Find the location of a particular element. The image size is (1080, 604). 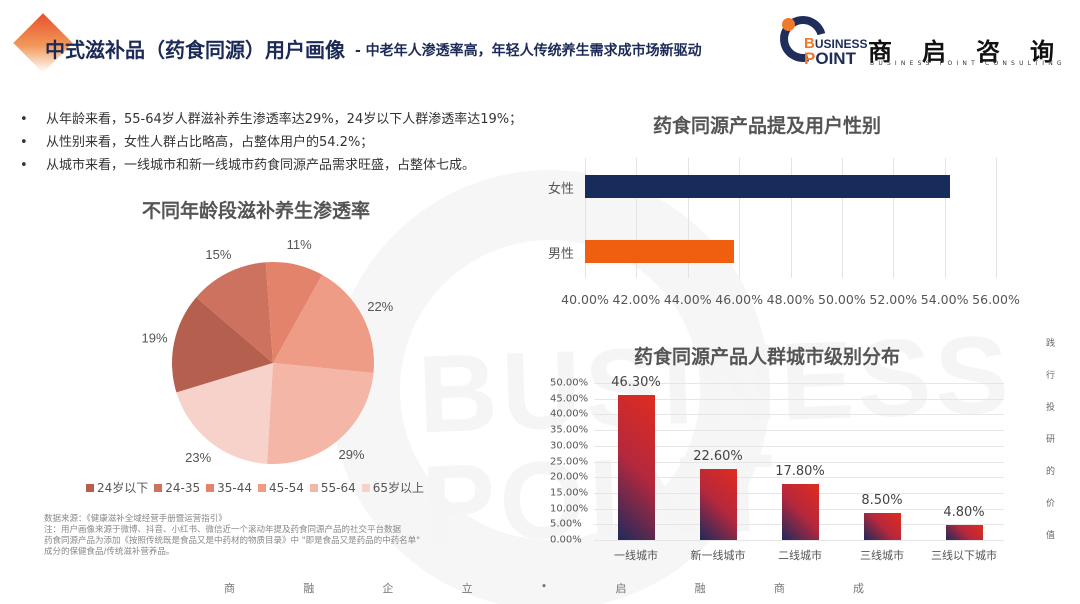

gender-chart-title: 药食同源产品提及用户性别 is located at coordinates (767, 126).